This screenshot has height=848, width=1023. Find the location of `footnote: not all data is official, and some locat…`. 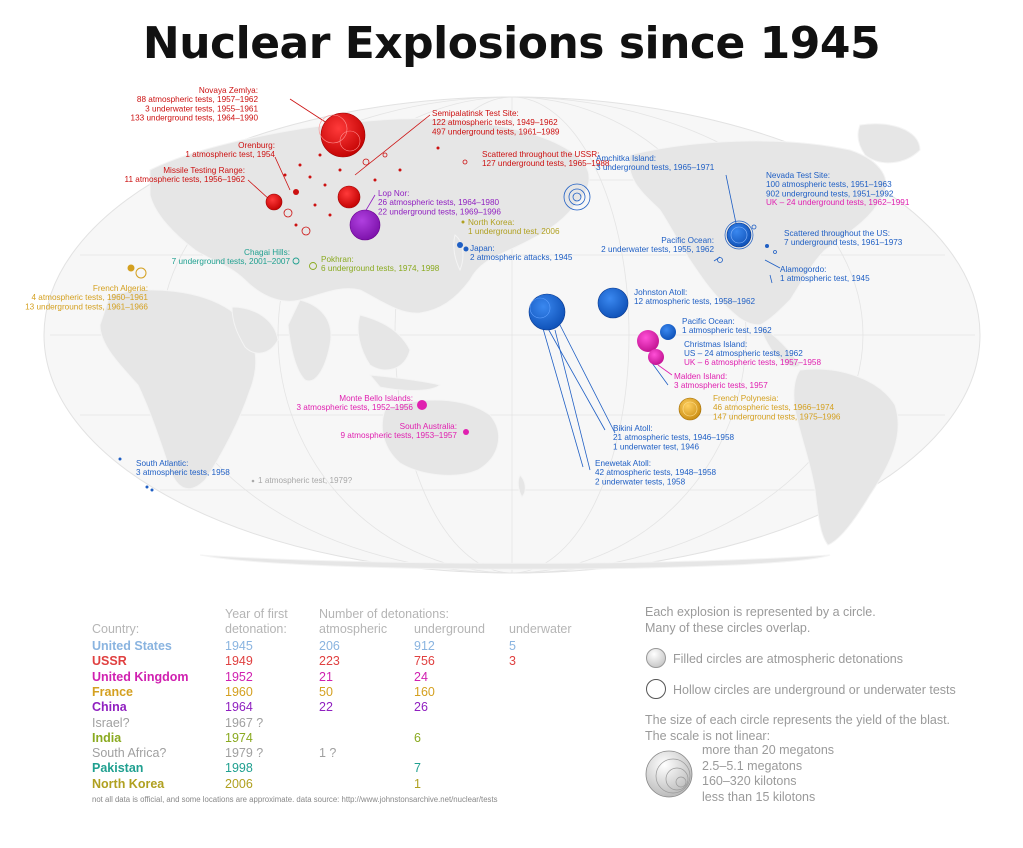

footnote: not all data is official, and some locat… is located at coordinates (295, 799).